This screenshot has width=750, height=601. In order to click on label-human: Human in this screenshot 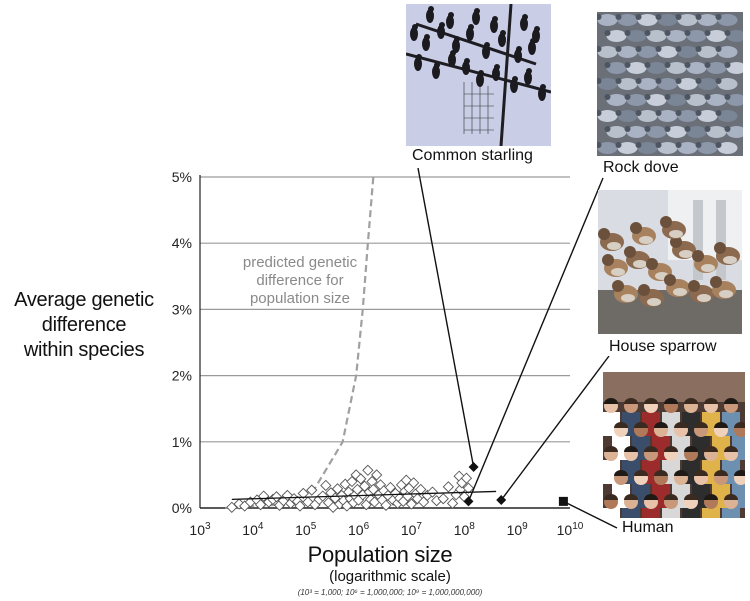, I will do `click(648, 528)`.